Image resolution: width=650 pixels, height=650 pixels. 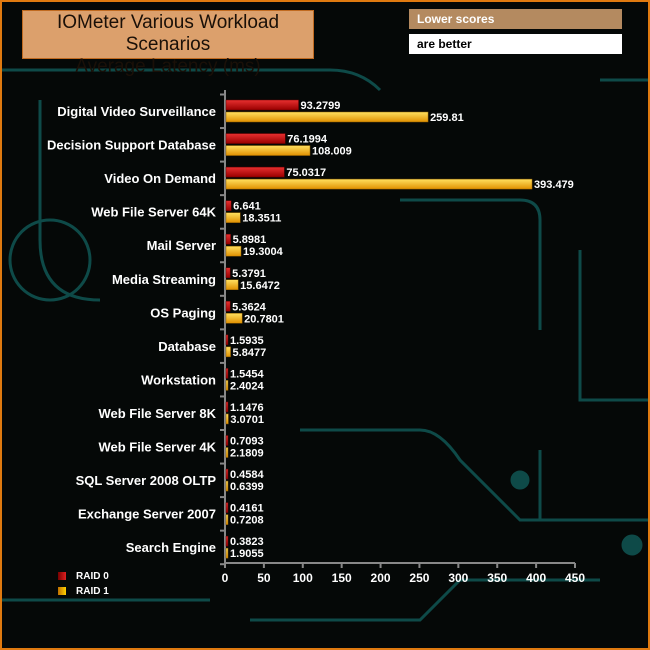 What do you see at coordinates (62, 576) in the screenshot?
I see `legend-swatch-raid0` at bounding box center [62, 576].